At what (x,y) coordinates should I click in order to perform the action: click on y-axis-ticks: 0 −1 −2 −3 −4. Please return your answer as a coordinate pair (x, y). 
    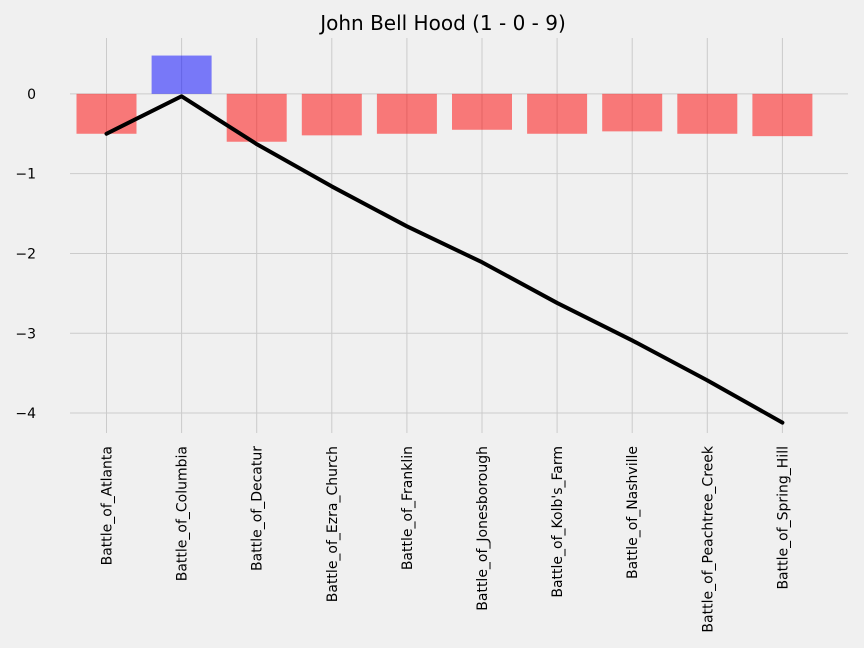
    Looking at the image, I should click on (25, 254).